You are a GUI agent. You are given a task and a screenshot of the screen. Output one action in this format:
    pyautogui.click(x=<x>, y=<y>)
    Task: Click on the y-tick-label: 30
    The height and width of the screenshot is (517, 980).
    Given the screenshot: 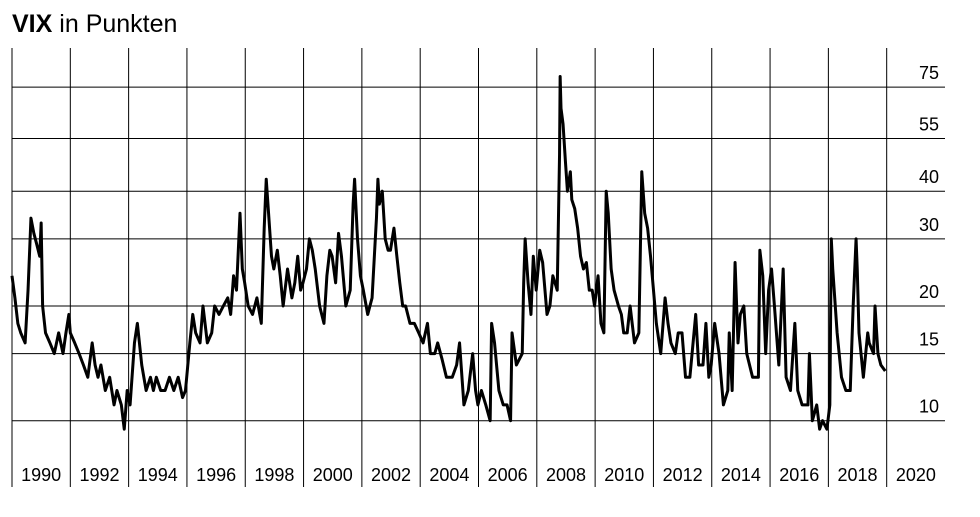 What is the action you would take?
    pyautogui.click(x=929, y=225)
    